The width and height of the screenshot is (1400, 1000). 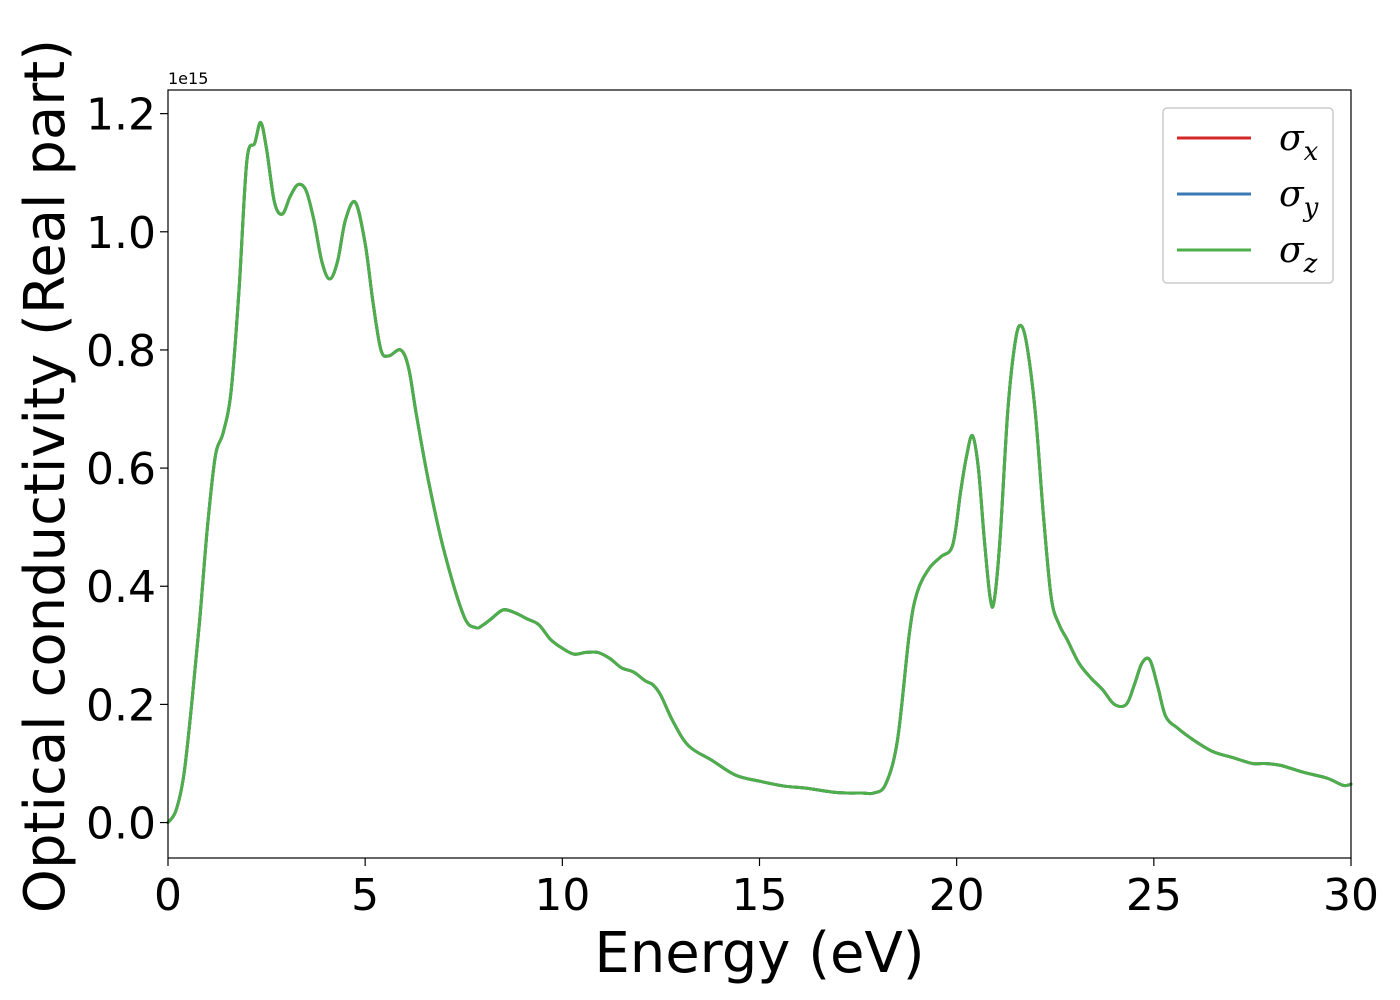 I want to click on y-offset-label: 1e15, so click(x=188, y=78).